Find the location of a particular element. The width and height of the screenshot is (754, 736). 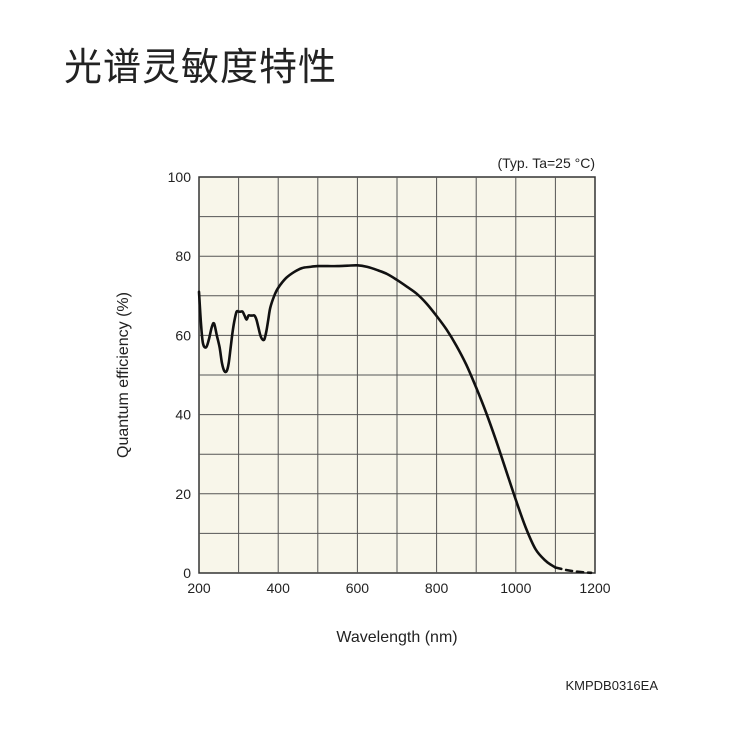

condition-note: (Typ. Ta=25 °C) is located at coordinates (546, 163).